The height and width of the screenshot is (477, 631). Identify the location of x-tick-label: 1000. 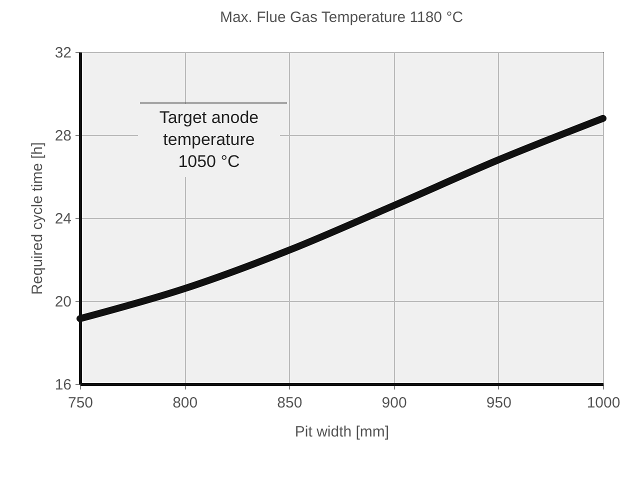
(603, 403).